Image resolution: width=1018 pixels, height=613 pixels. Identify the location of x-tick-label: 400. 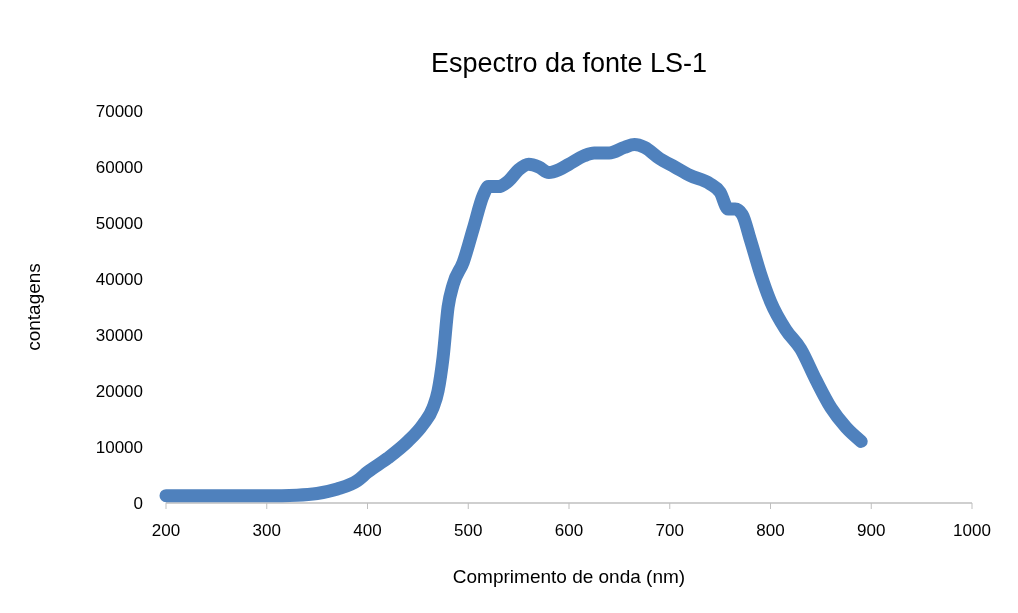
(367, 530).